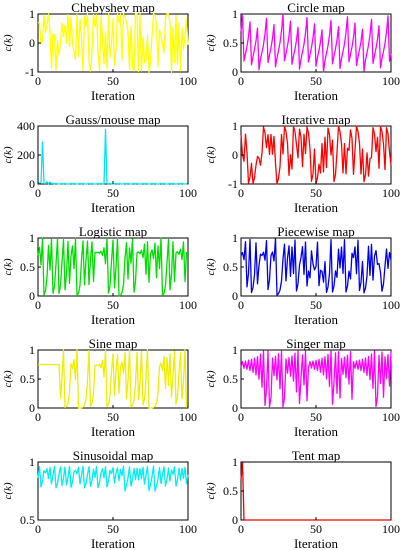 This screenshot has width=406, height=550. I want to click on subplot-title: Sine map, so click(113, 343).